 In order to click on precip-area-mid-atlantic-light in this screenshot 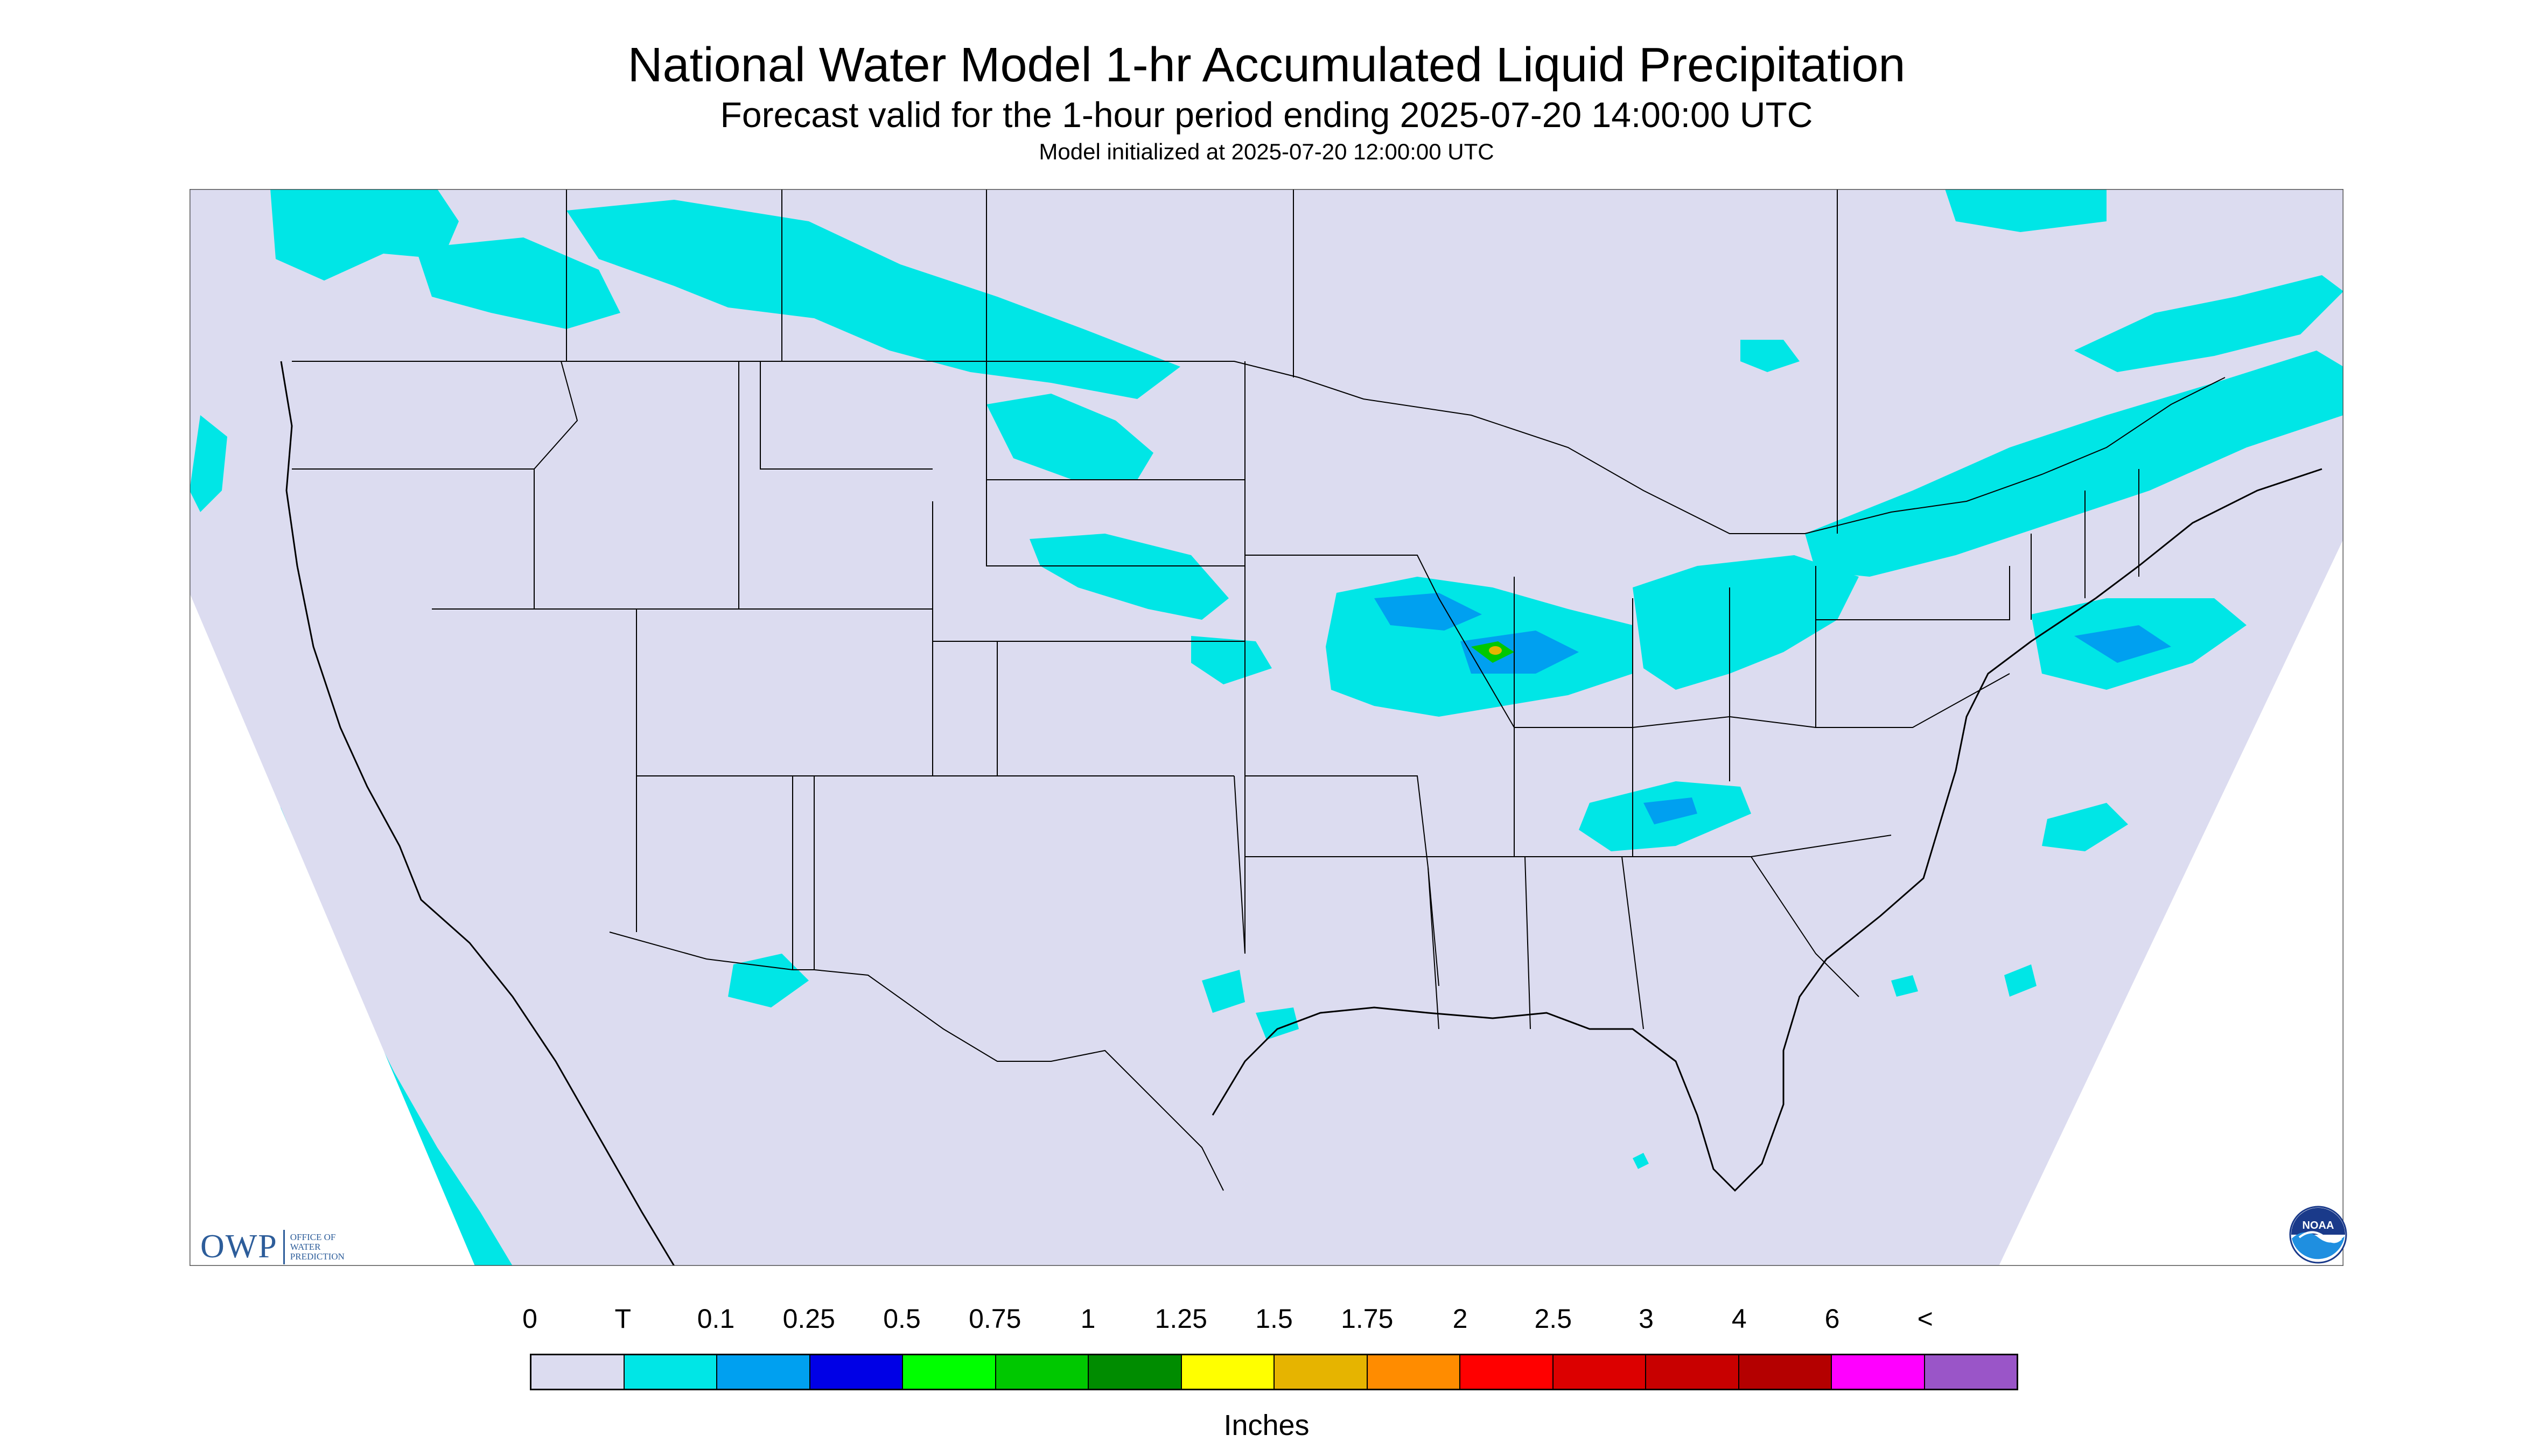, I will do `click(2122, 644)`.